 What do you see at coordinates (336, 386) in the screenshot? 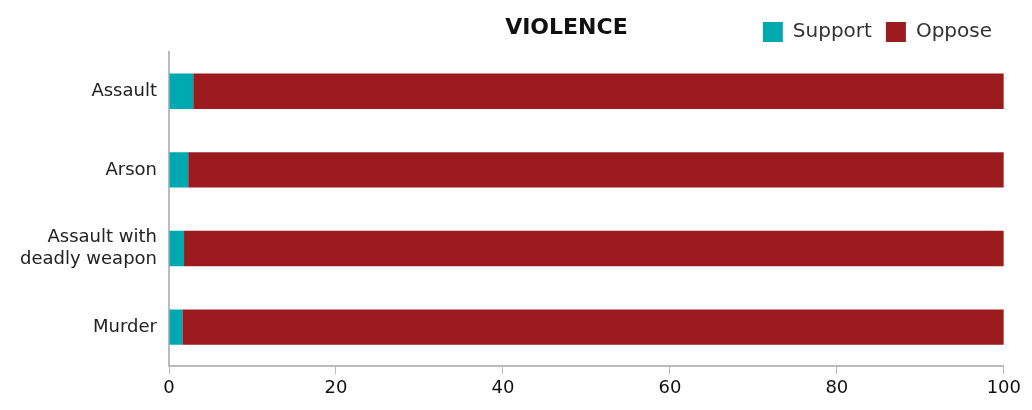
I see `x-tick-label: 20` at bounding box center [336, 386].